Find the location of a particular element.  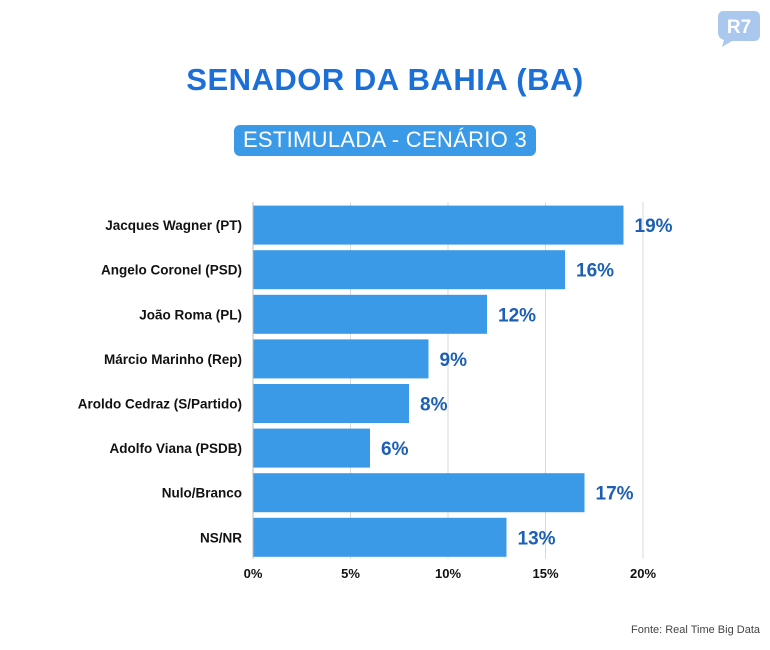

category-label: Jacques Wagner (PT) is located at coordinates (173, 225).